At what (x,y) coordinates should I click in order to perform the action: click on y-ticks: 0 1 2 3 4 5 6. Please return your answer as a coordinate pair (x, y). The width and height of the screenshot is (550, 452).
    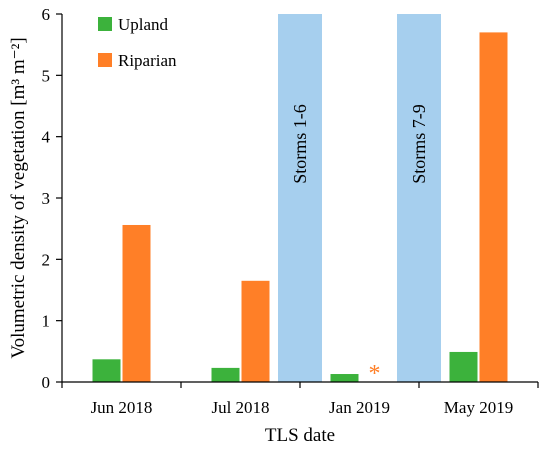
    Looking at the image, I should click on (52, 198).